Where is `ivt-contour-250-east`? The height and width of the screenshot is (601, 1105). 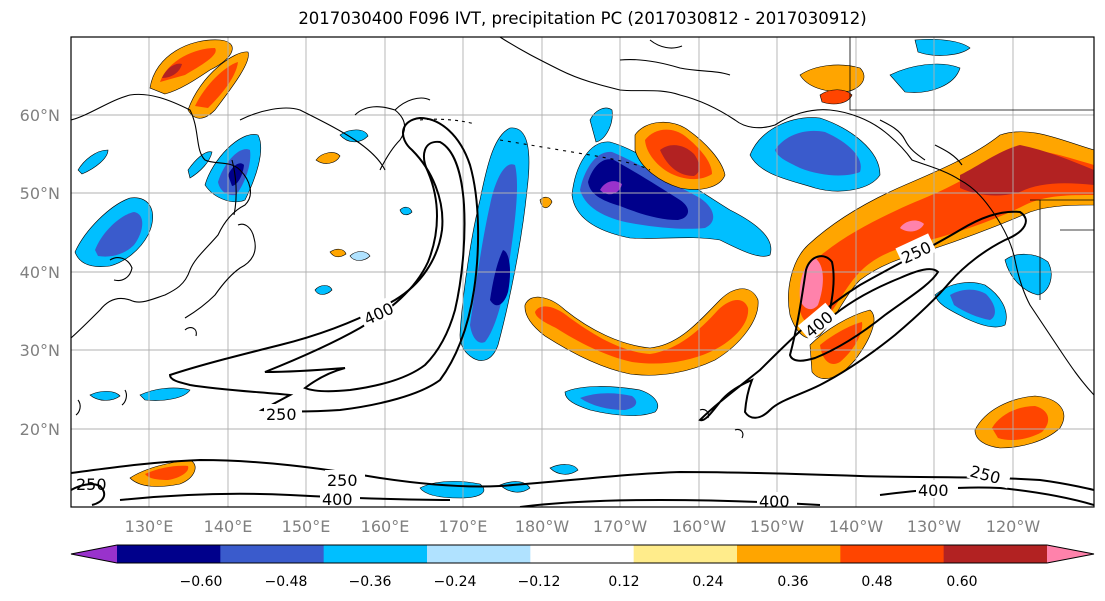
ivt-contour-250-east is located at coordinates (862, 316).